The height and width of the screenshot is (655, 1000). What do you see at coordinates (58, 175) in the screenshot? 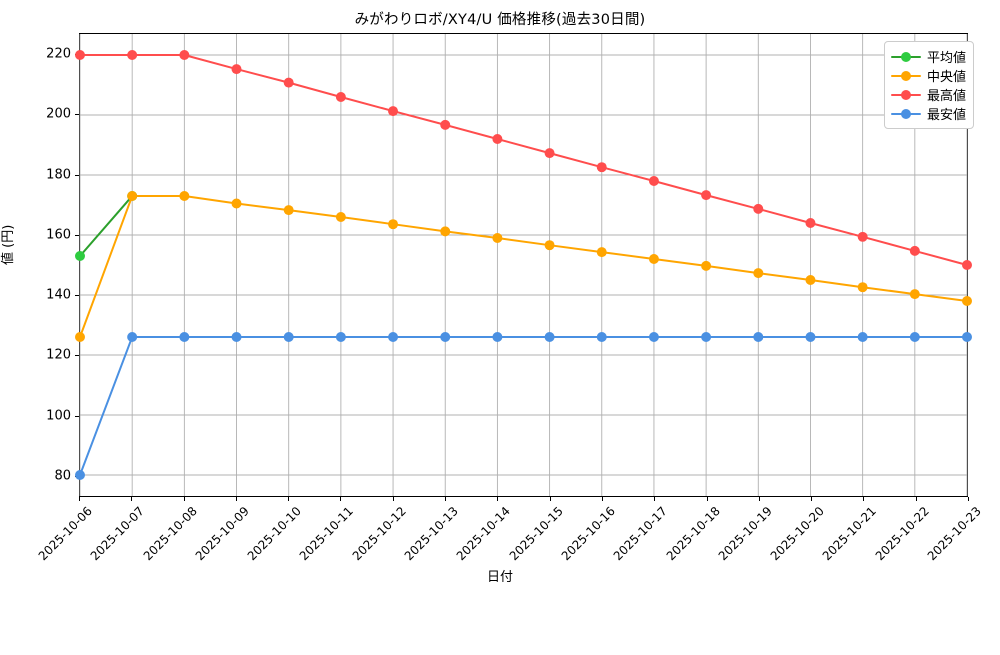
I see `y-tick-label: 180` at bounding box center [58, 175].